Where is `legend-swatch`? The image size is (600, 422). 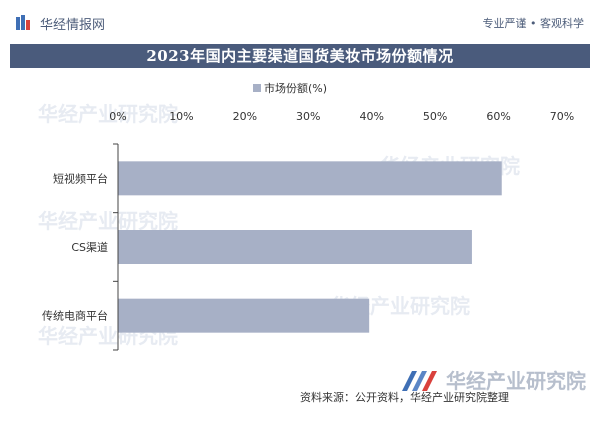 legend-swatch is located at coordinates (257, 88).